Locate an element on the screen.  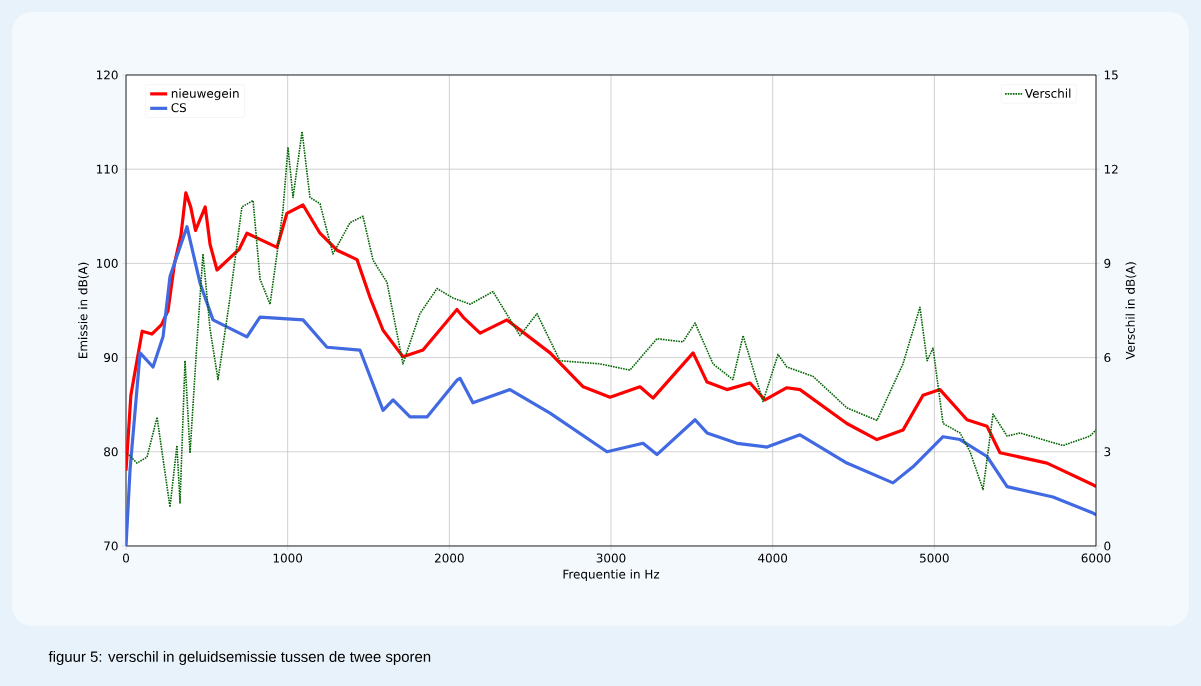
y-tick-label: 100 is located at coordinates (107, 263).